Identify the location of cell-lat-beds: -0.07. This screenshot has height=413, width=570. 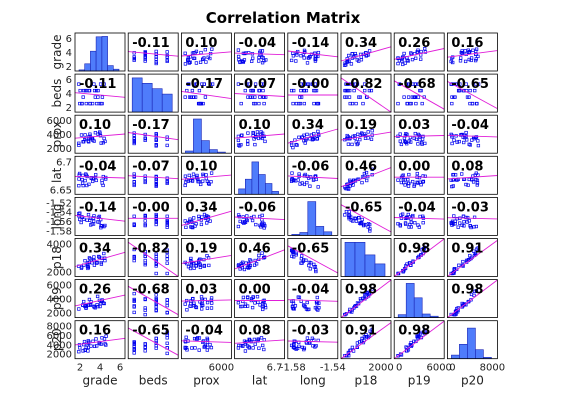
(153, 175).